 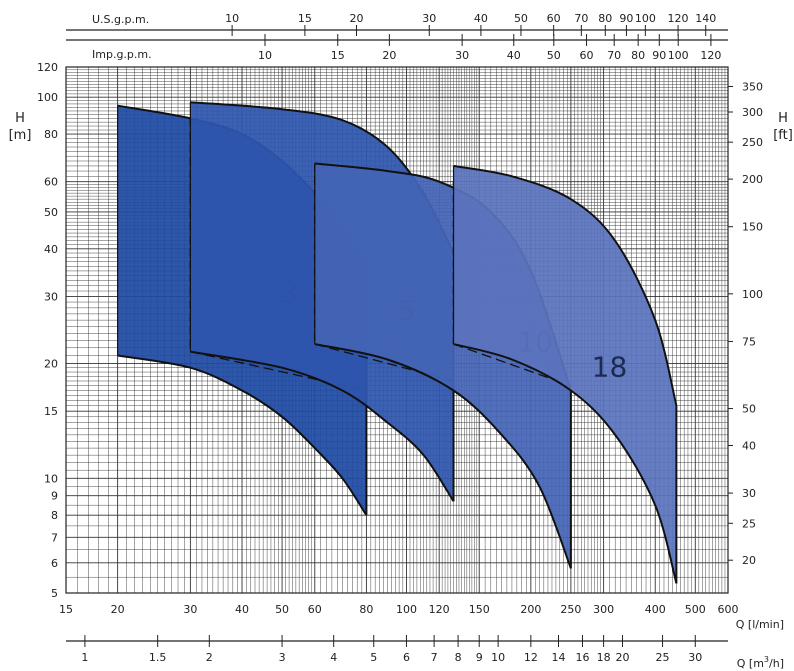 What do you see at coordinates (389, 55) in the screenshot?
I see `x4-tick-label: 20` at bounding box center [389, 55].